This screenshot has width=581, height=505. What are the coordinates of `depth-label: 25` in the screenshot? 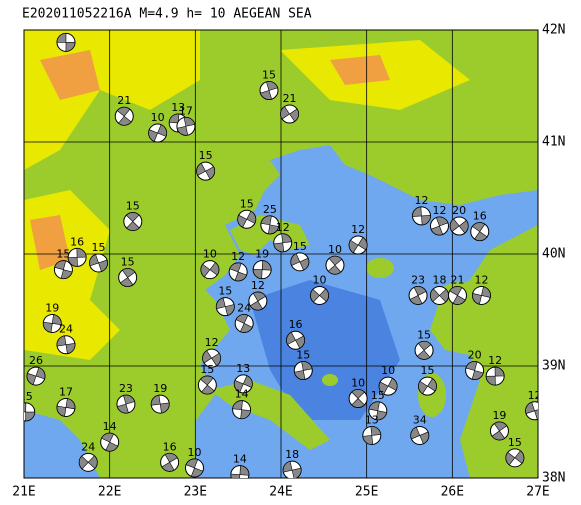 It's located at (270, 209).